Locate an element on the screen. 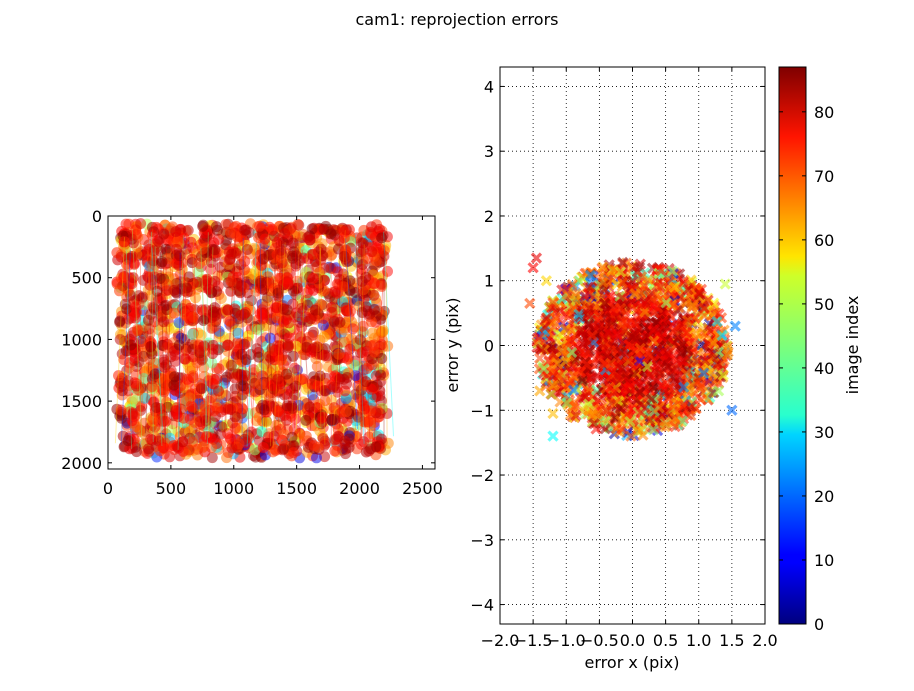 This screenshot has height=691, width=914. right-x-tick-label: −1.0 is located at coordinates (566, 640).